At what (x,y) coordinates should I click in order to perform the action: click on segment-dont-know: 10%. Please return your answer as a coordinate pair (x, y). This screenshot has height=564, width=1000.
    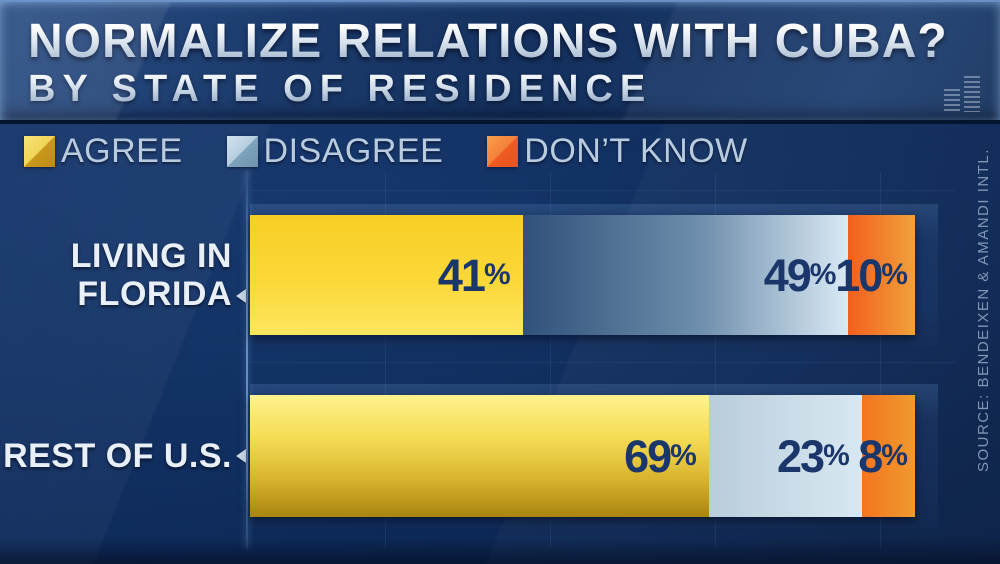
    Looking at the image, I should click on (875, 275).